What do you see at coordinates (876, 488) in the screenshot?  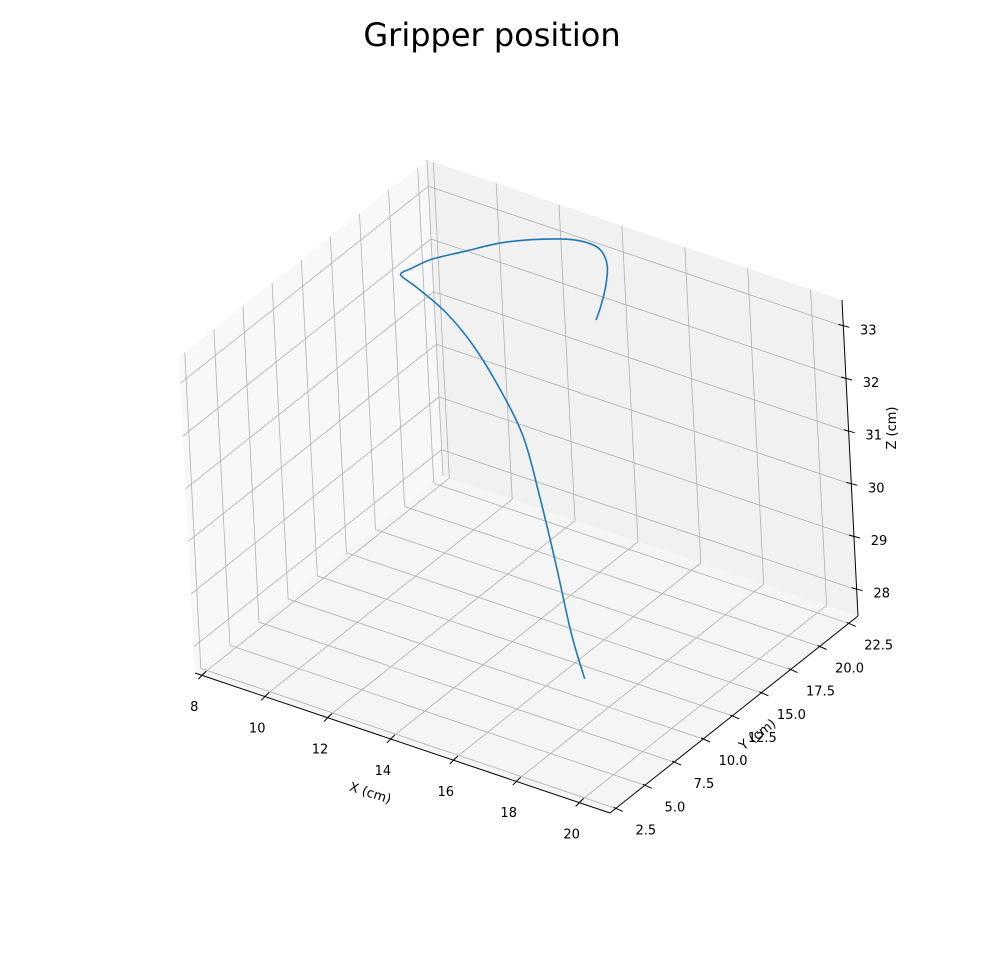 I see `z-tick-label: 30` at bounding box center [876, 488].